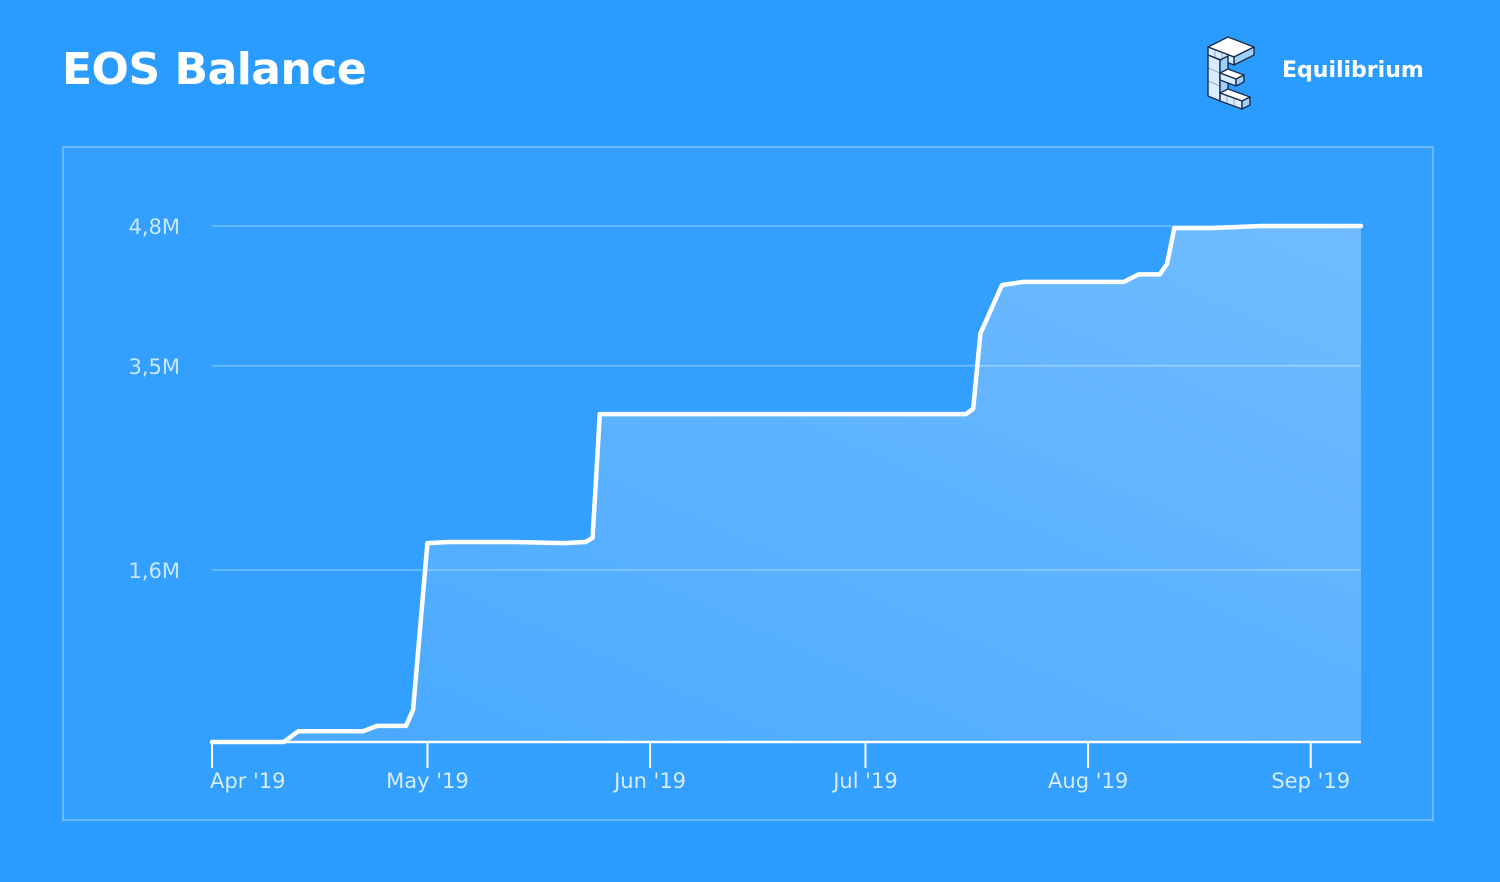  I want to click on brand-name: Equilibrium, so click(1353, 70).